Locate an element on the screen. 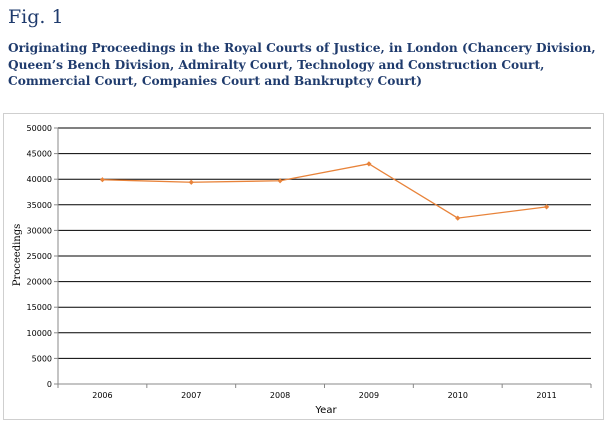  x-tick-label: 2010 is located at coordinates (458, 395).